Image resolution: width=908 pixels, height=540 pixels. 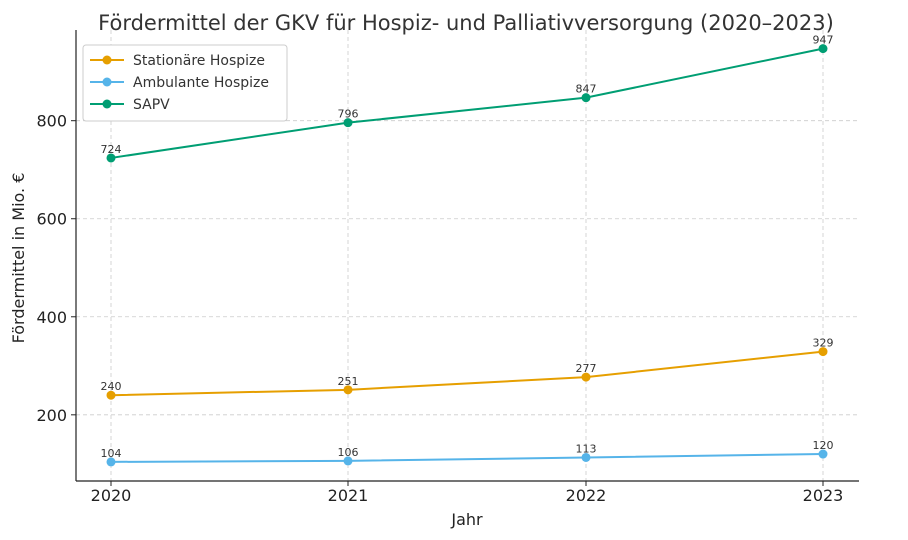 I want to click on y-tick-label: 600, so click(x=51, y=219).